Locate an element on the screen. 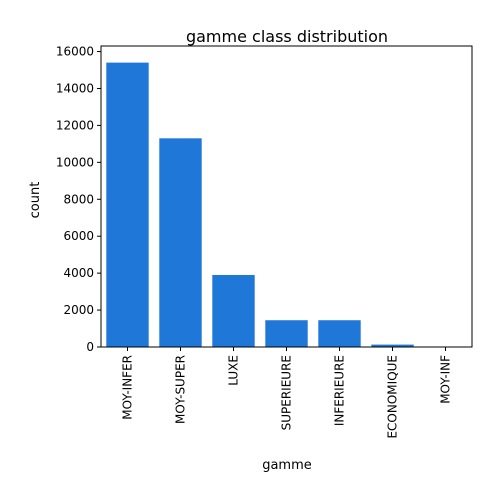 Image resolution: width=500 pixels, height=500 pixels. x-tick-label: MOY-INFER is located at coordinates (128, 387).